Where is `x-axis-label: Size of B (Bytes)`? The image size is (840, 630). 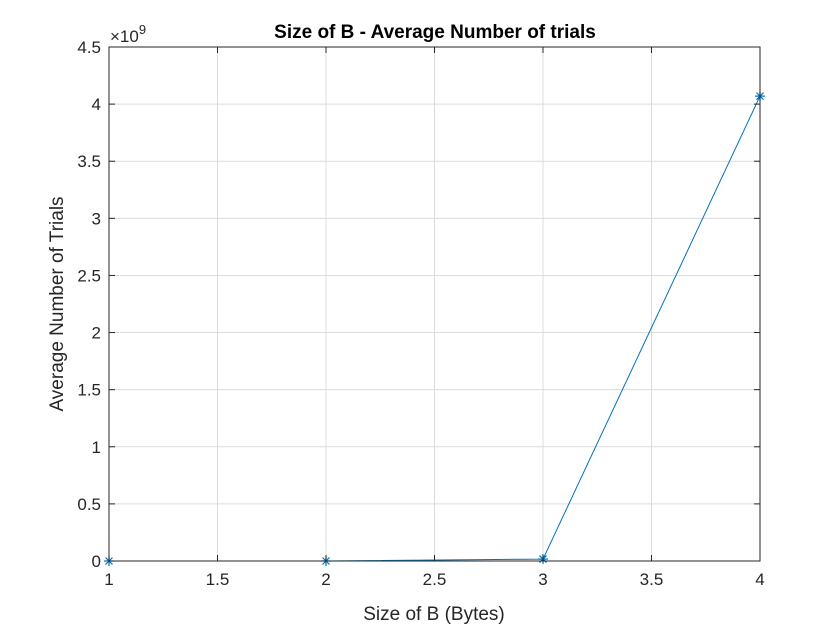
x-axis-label: Size of B (Bytes) is located at coordinates (434, 614).